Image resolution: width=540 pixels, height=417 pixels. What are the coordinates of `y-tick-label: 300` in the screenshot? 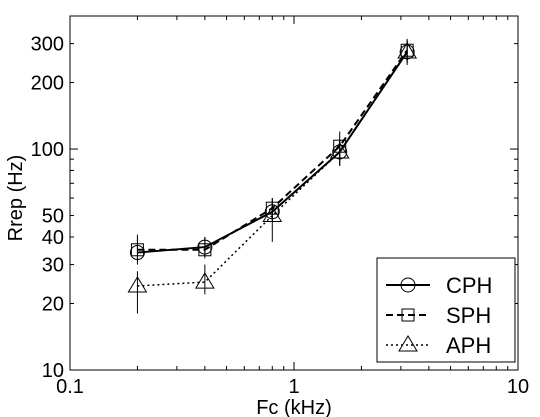 It's located at (47, 45).